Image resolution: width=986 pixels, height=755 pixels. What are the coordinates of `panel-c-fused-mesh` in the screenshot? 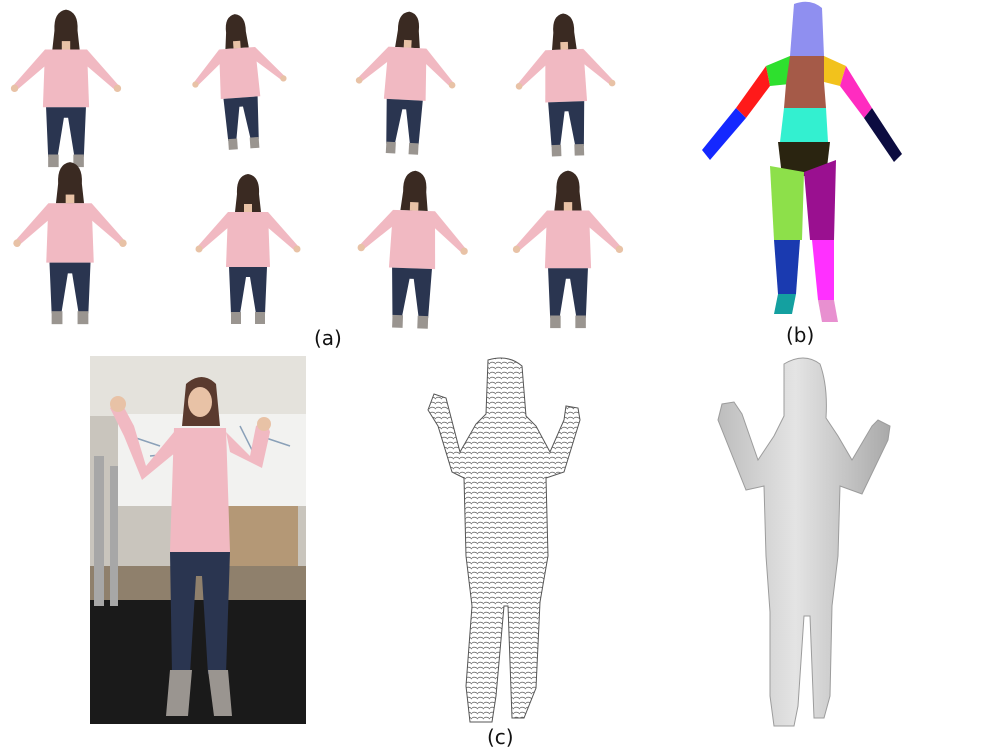 It's located at (804, 542).